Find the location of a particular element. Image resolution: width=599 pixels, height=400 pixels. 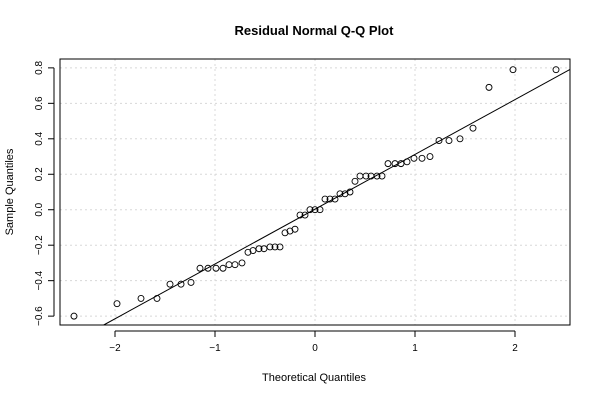

y-tick-label: 0.2 is located at coordinates (39, 174).